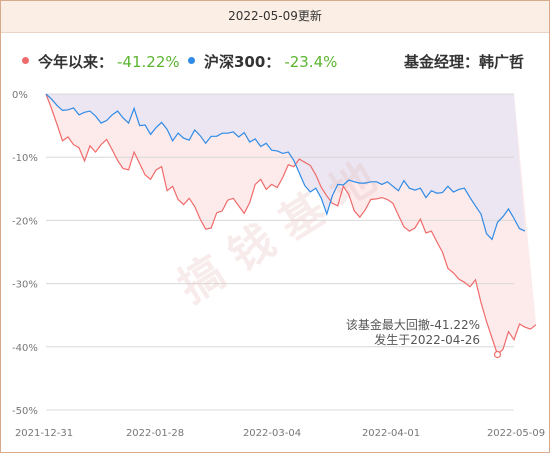 The width and height of the screenshot is (550, 453). What do you see at coordinates (25, 60) in the screenshot?
I see `fund-dot-icon` at bounding box center [25, 60].